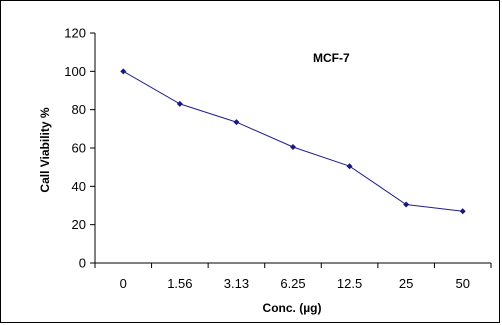 The height and width of the screenshot is (325, 502). Describe the element at coordinates (75, 71) in the screenshot. I see `y-tick-label: 100` at that location.